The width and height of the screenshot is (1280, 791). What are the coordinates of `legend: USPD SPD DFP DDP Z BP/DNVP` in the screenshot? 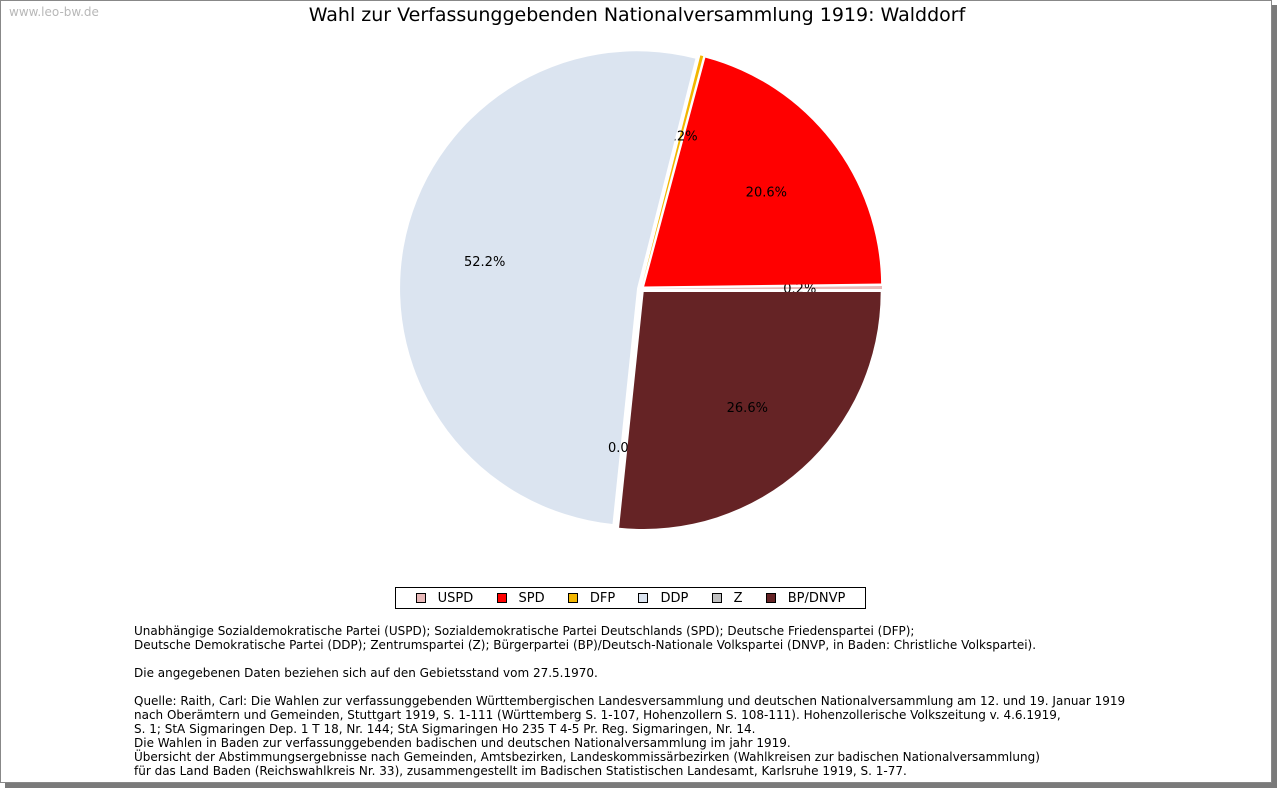 It's located at (630, 598).